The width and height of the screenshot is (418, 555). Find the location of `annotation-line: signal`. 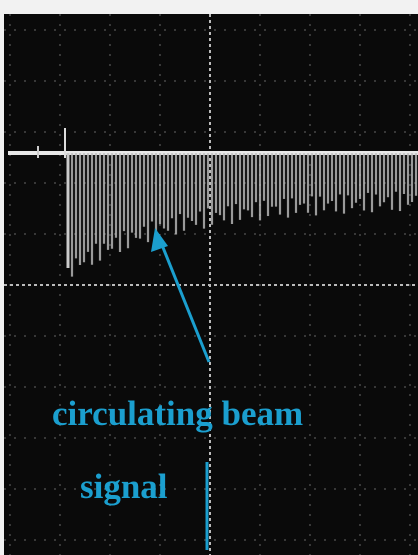

annotation-line: signal is located at coordinates (124, 486).